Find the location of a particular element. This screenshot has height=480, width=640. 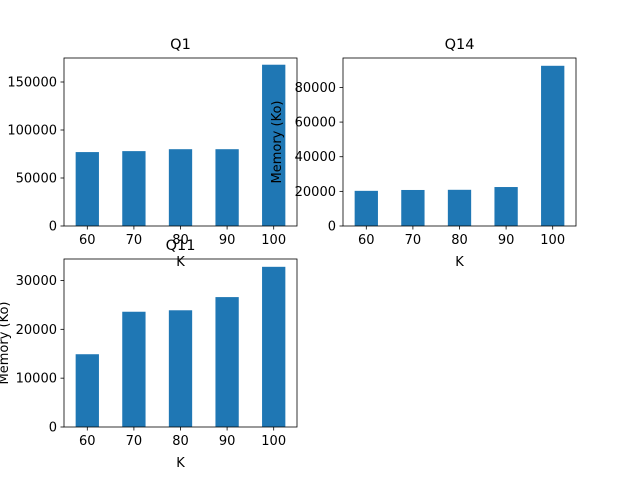

y-tick-label: 30000 is located at coordinates (36, 281).